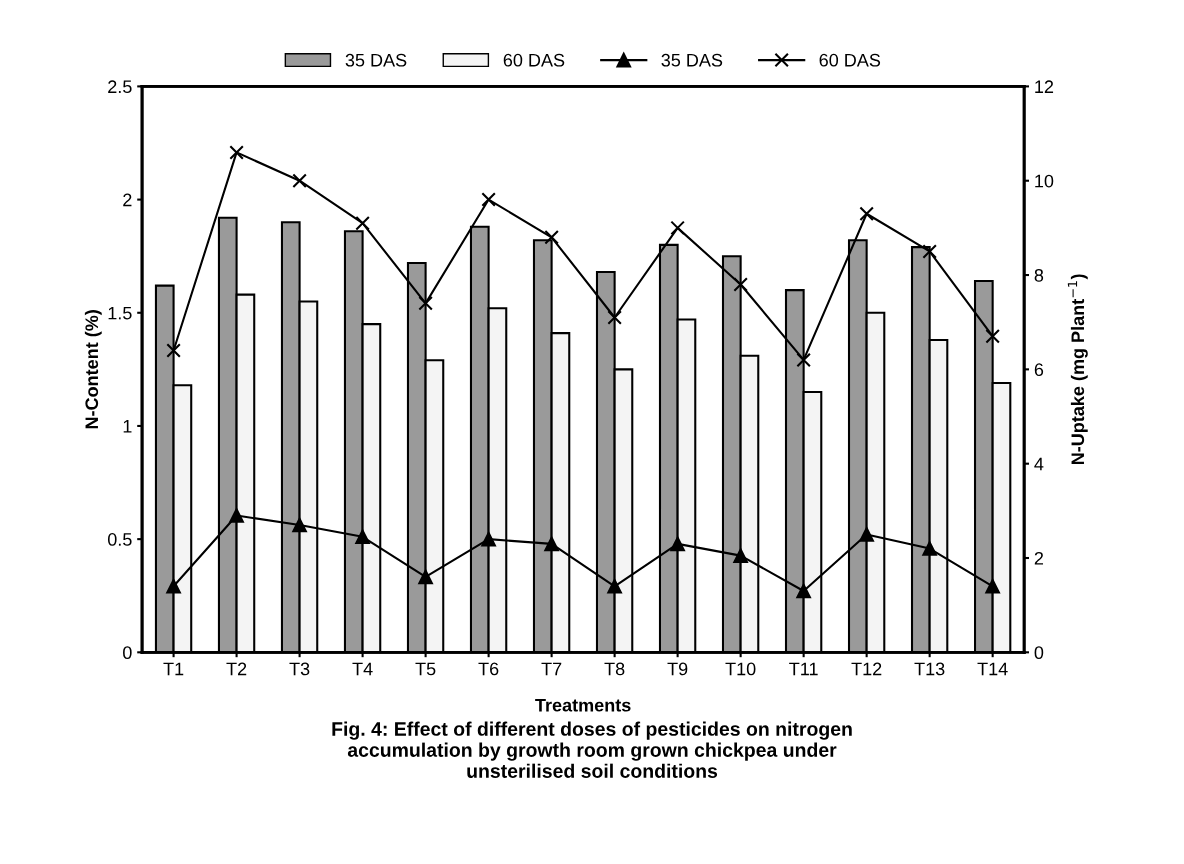 This screenshot has width=1184, height=864. Describe the element at coordinates (803, 669) in the screenshot. I see `x-tick-label: T11` at that location.